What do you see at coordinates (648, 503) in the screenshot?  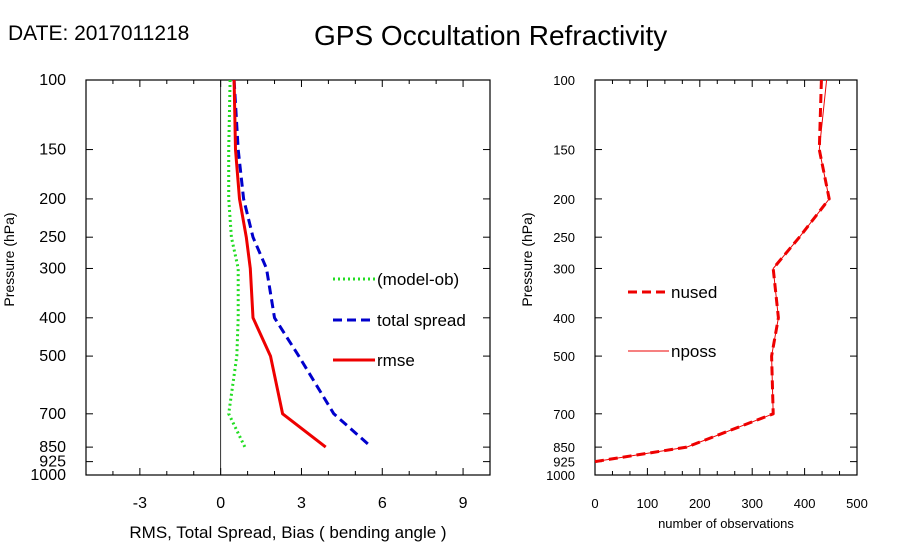 I see `x-tick-label: 100` at bounding box center [648, 503].